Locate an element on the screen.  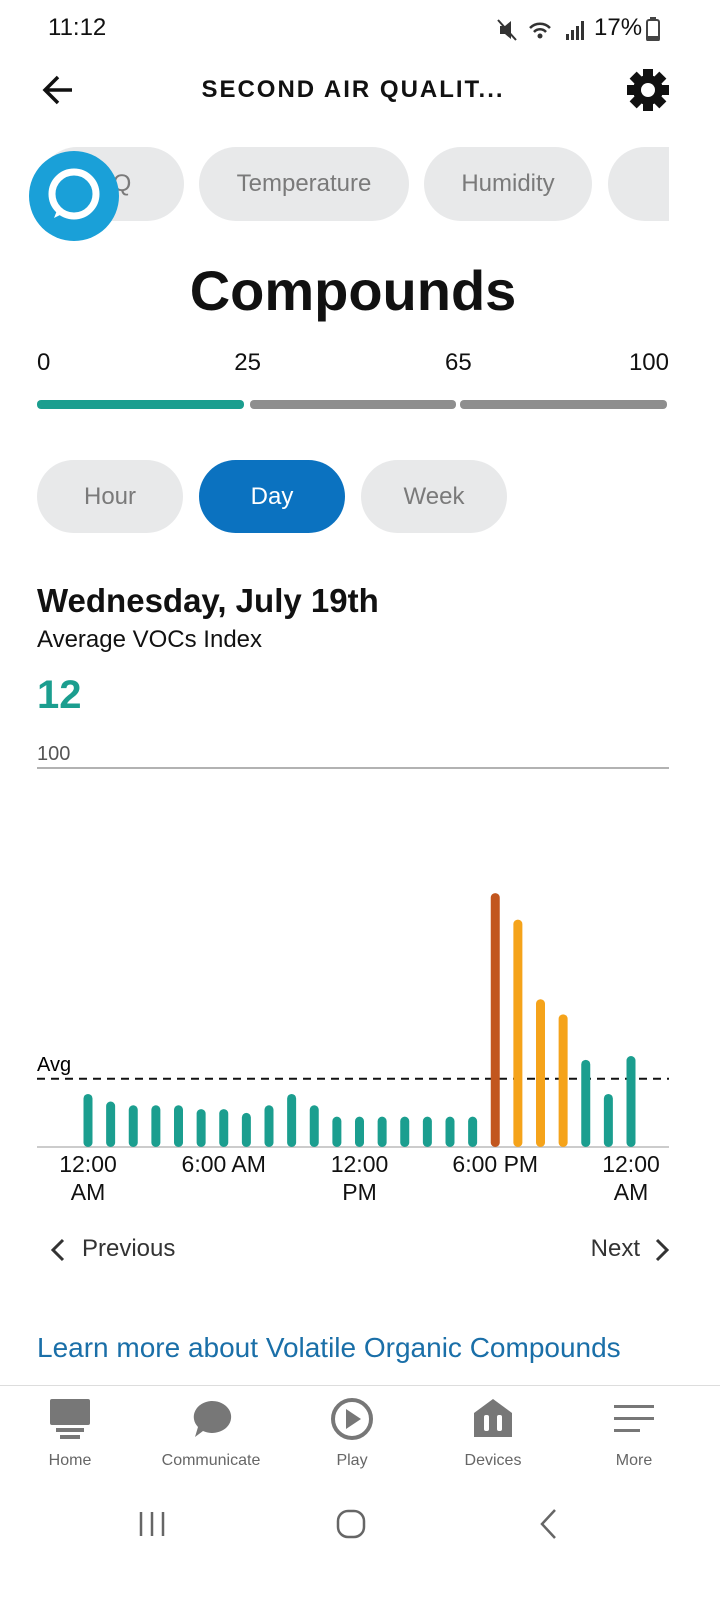
battery-icon is located at coordinates (653, 29).